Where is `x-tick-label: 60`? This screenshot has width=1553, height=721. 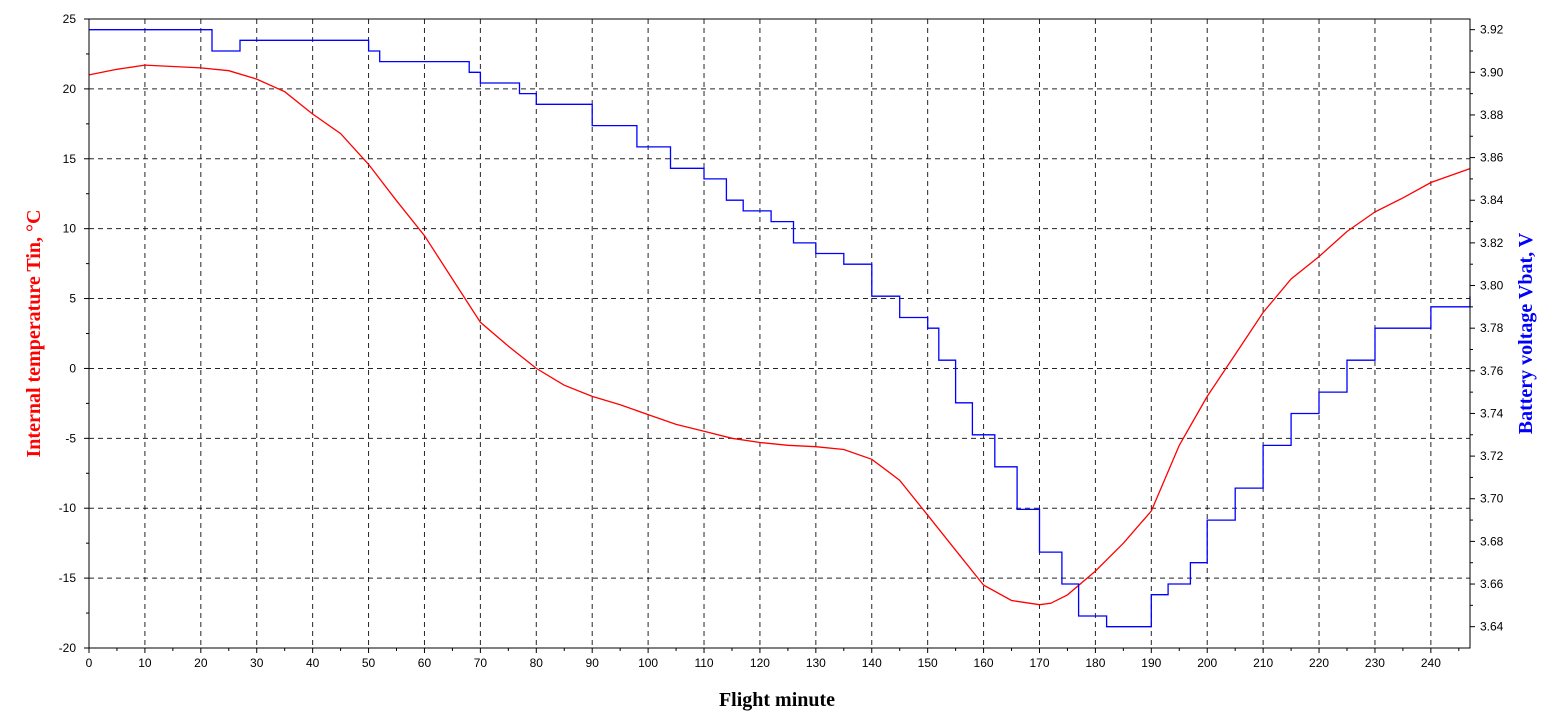 x-tick-label: 60 is located at coordinates (425, 663).